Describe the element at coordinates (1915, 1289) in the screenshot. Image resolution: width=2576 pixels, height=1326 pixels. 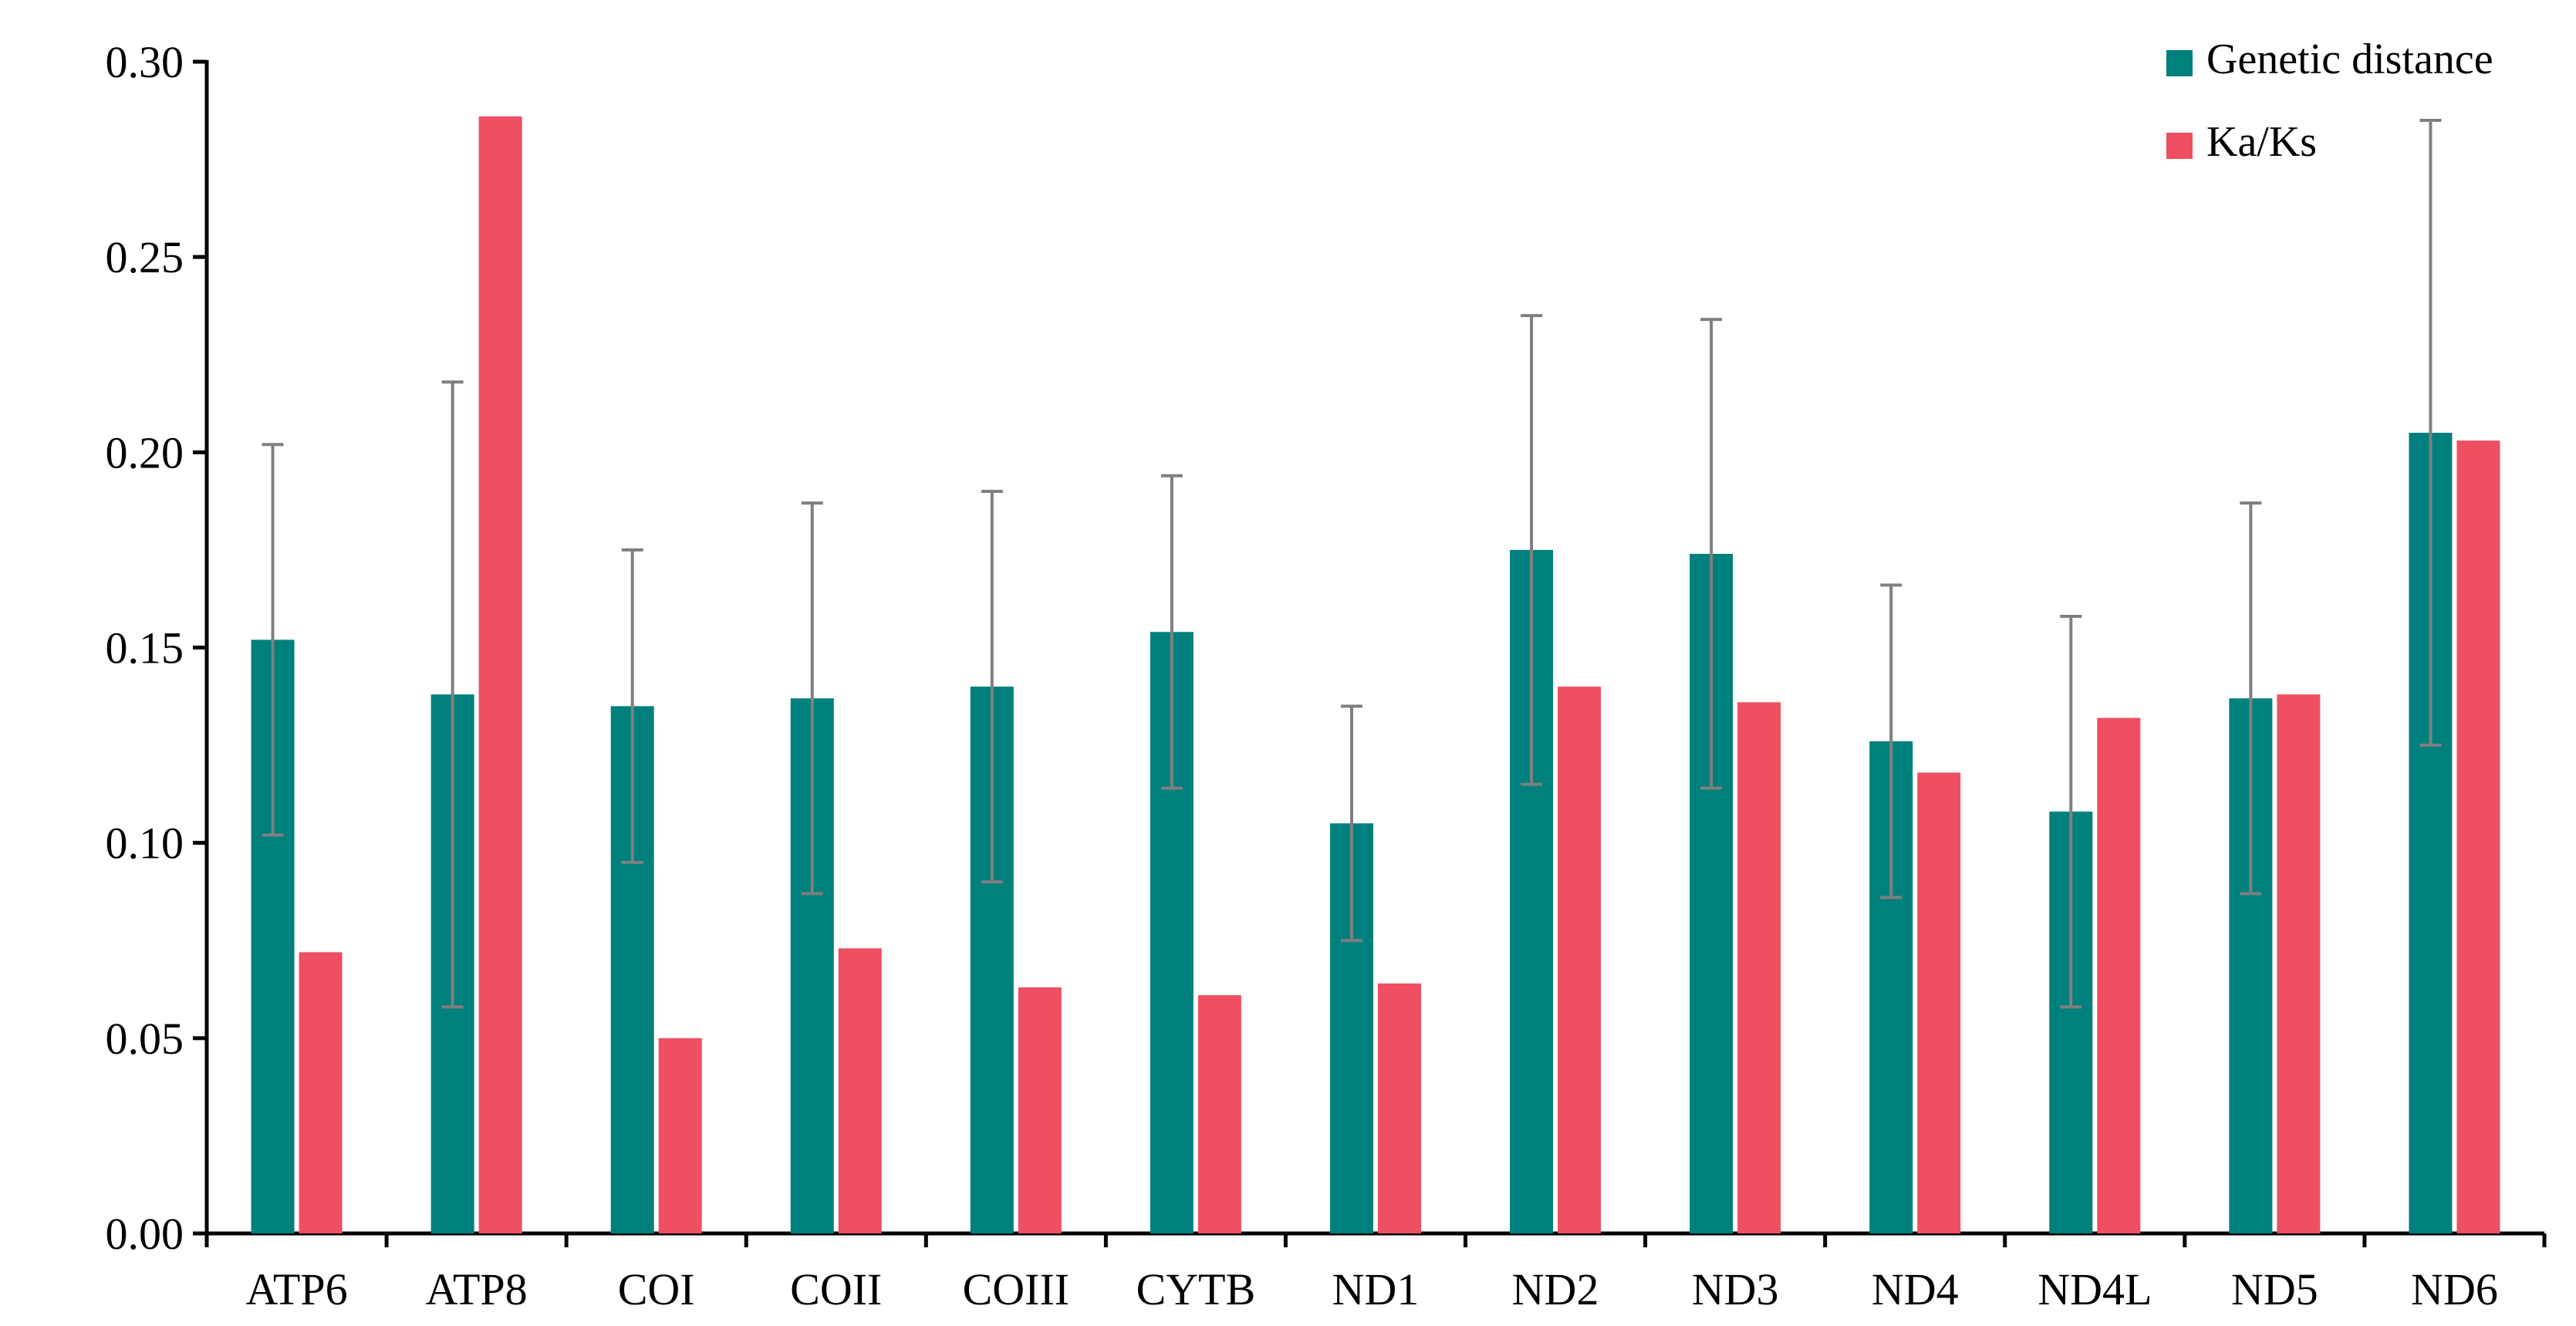
I see `x-category-label: ND4` at that location.